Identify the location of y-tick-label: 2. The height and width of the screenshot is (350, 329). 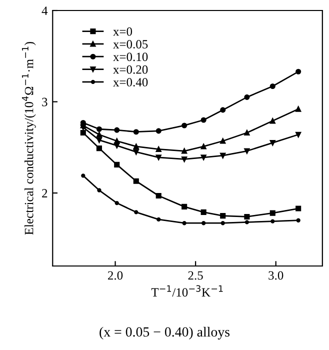
(45, 193).